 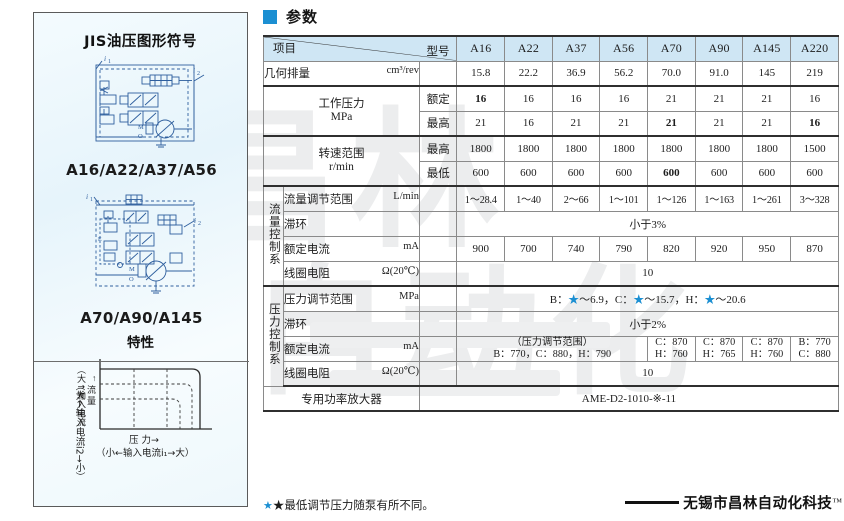 I want to click on hydraulic-diagram-a70-svg: i 1 i 2 E, so click(x=143, y=243).